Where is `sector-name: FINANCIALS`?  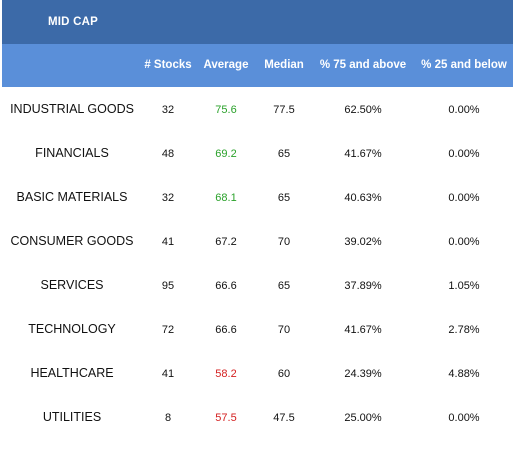 sector-name: FINANCIALS is located at coordinates (72, 153).